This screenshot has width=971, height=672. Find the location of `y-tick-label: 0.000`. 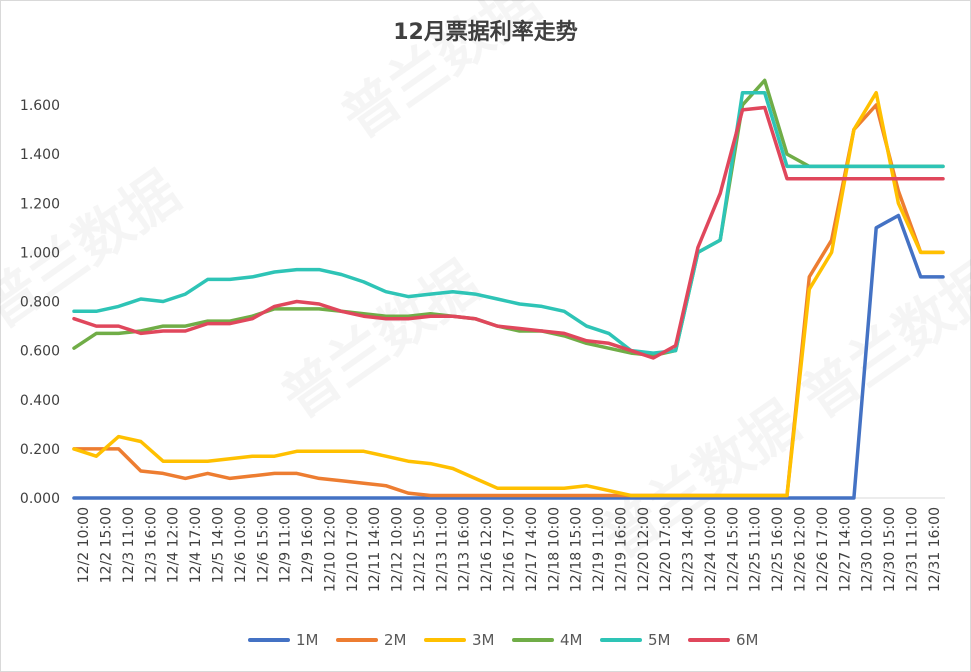

y-tick-label: 0.000 is located at coordinates (40, 499).